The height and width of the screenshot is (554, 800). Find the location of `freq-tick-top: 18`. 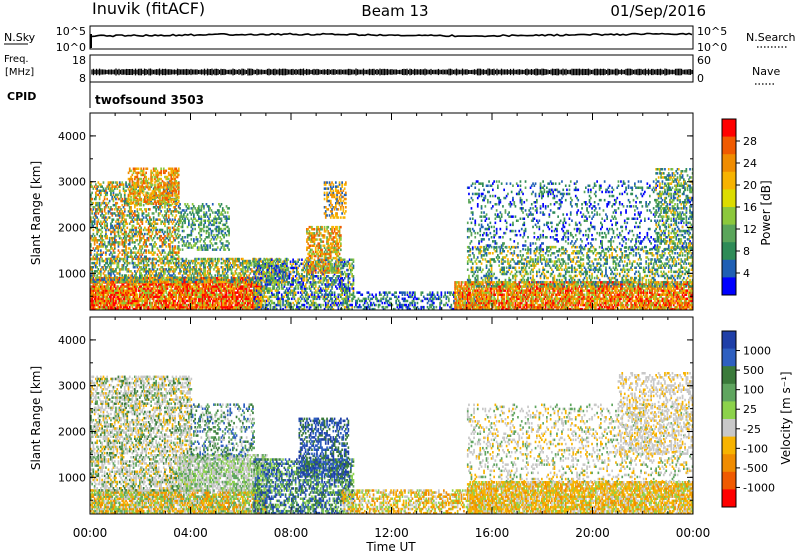

freq-tick-top: 18 is located at coordinates (79, 60).